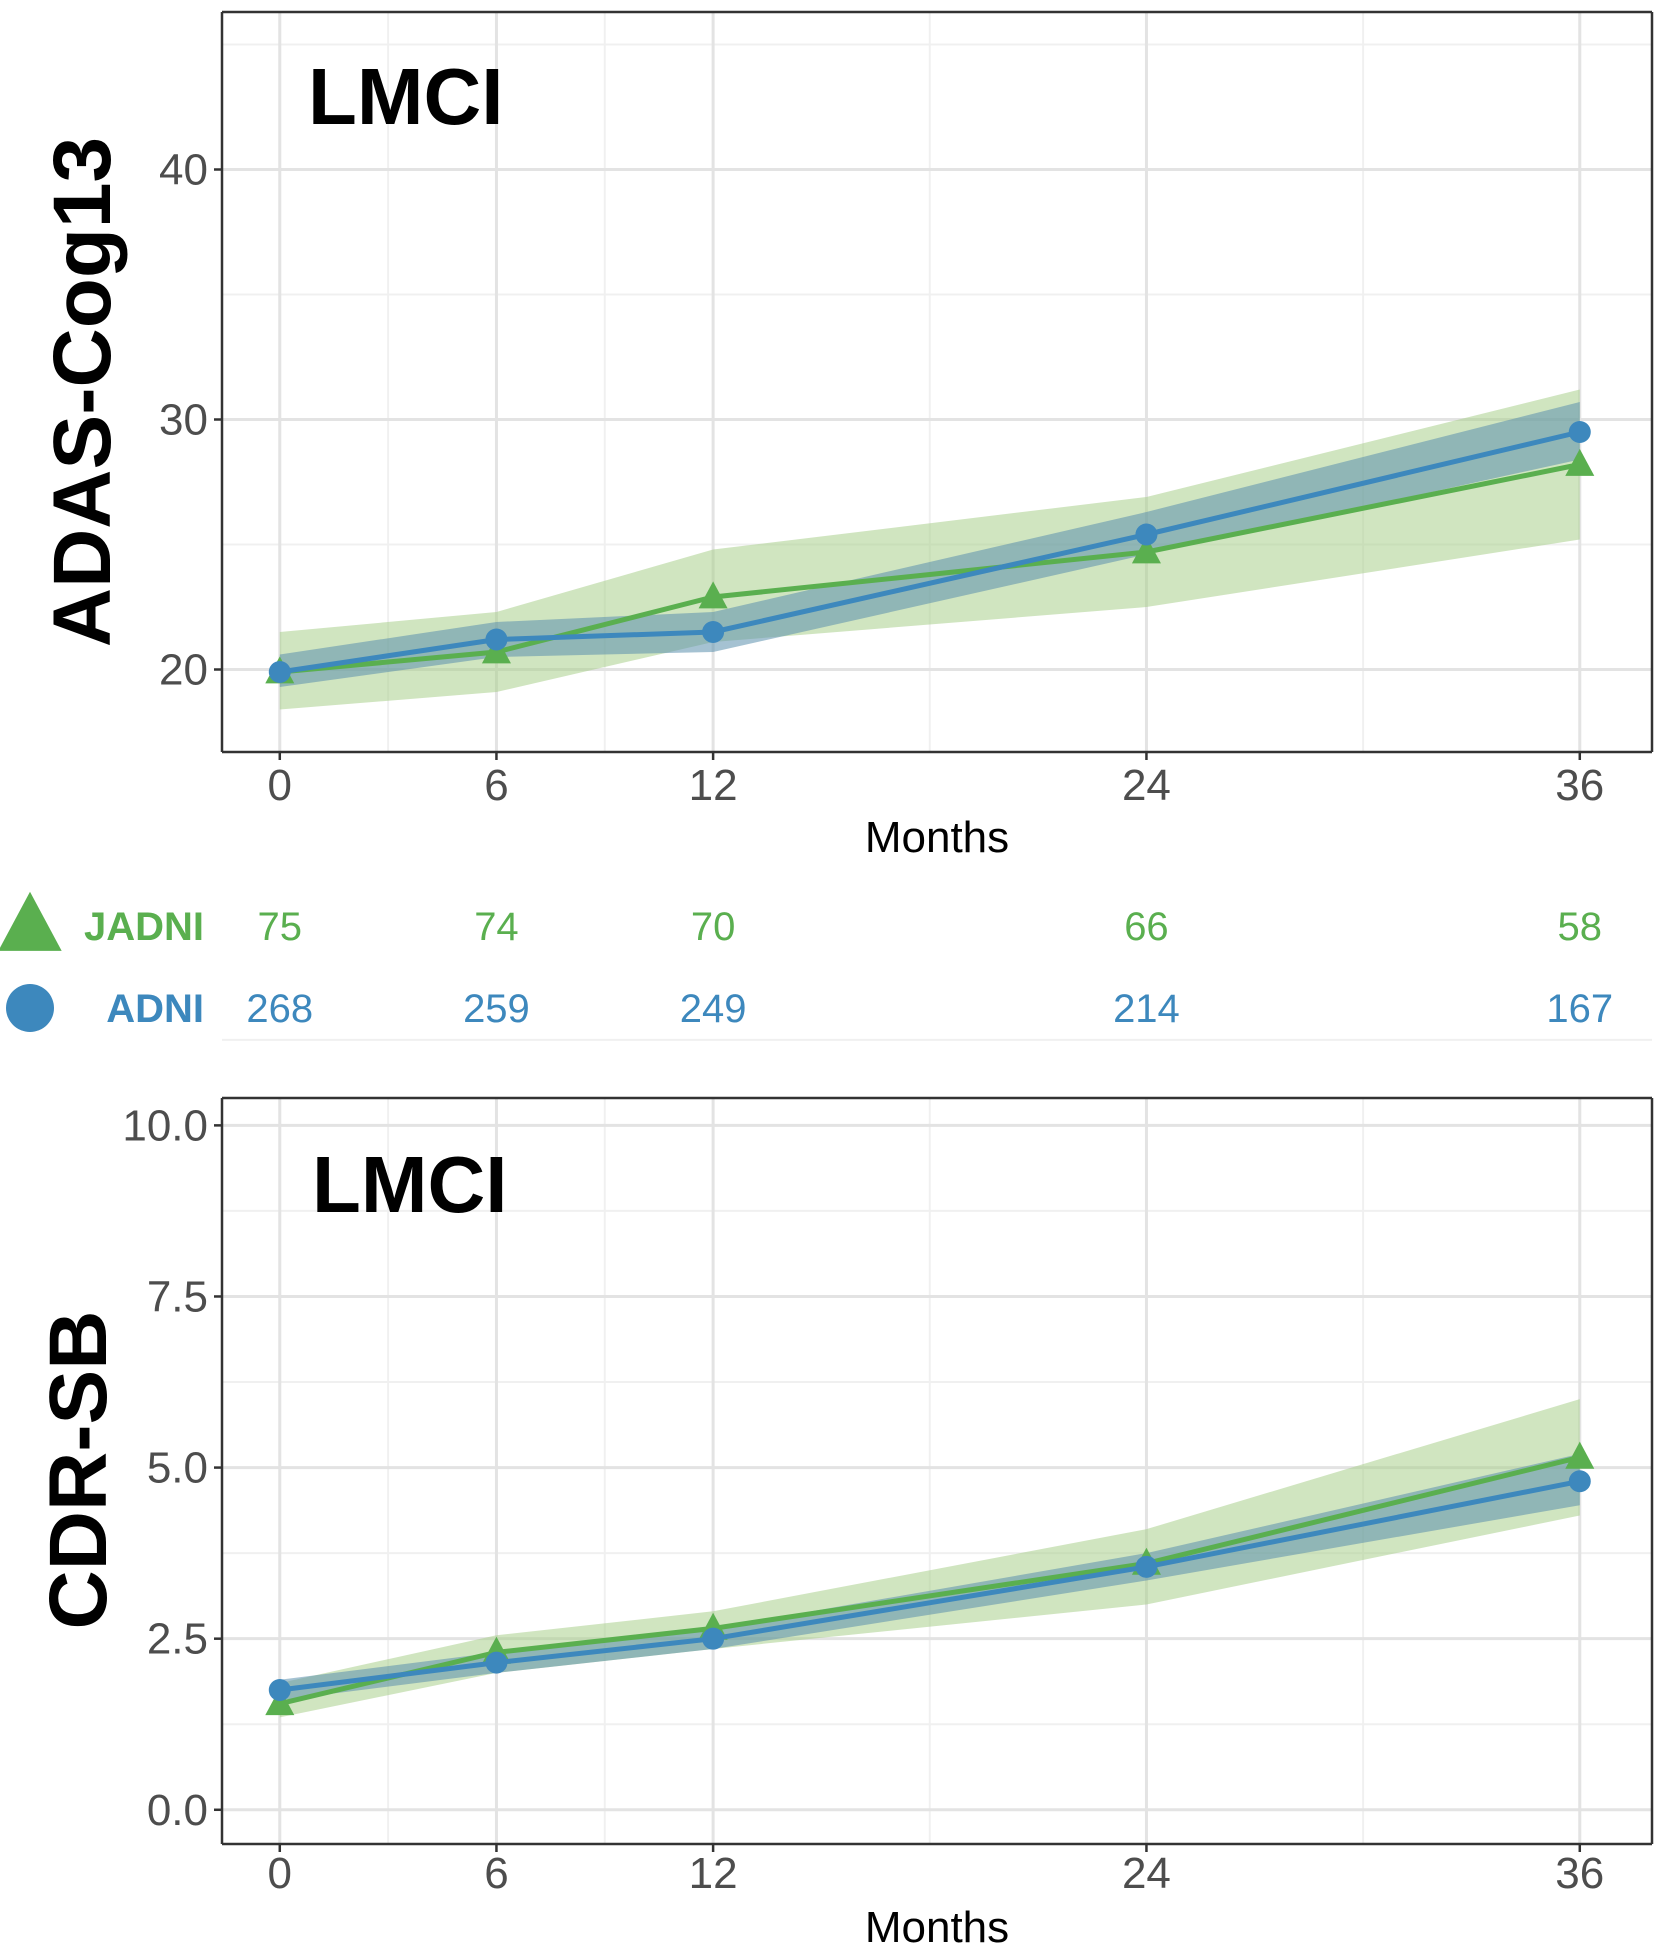 The width and height of the screenshot is (1654, 1951). Describe the element at coordinates (1146, 1009) in the screenshot. I see `risk-table-count: 214` at that location.